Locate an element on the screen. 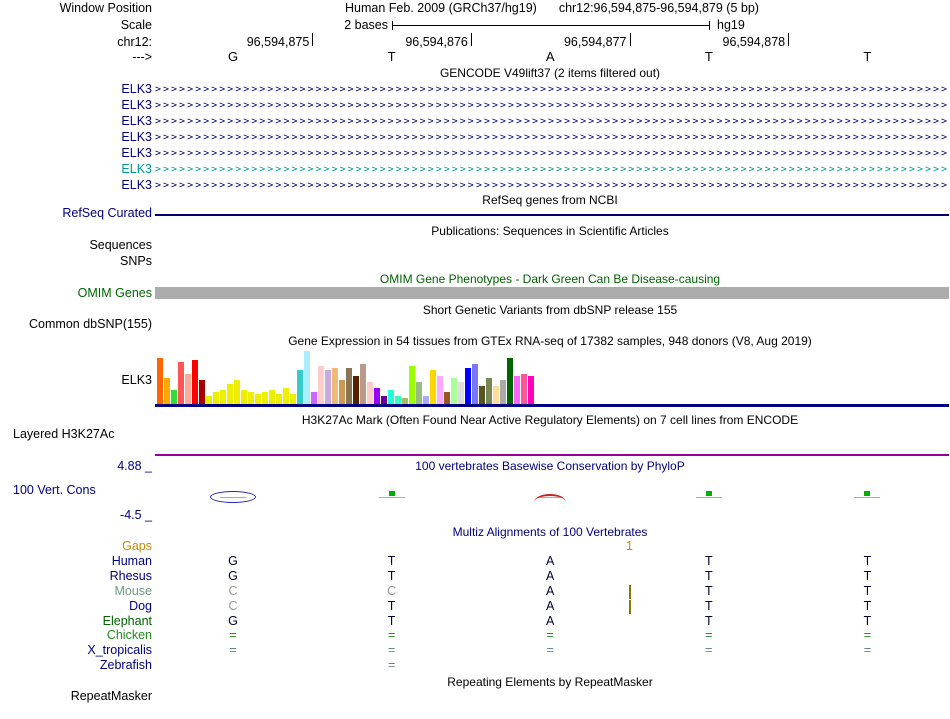 Image resolution: width=950 pixels, height=719 pixels. species-label: Elephant is located at coordinates (127, 621).